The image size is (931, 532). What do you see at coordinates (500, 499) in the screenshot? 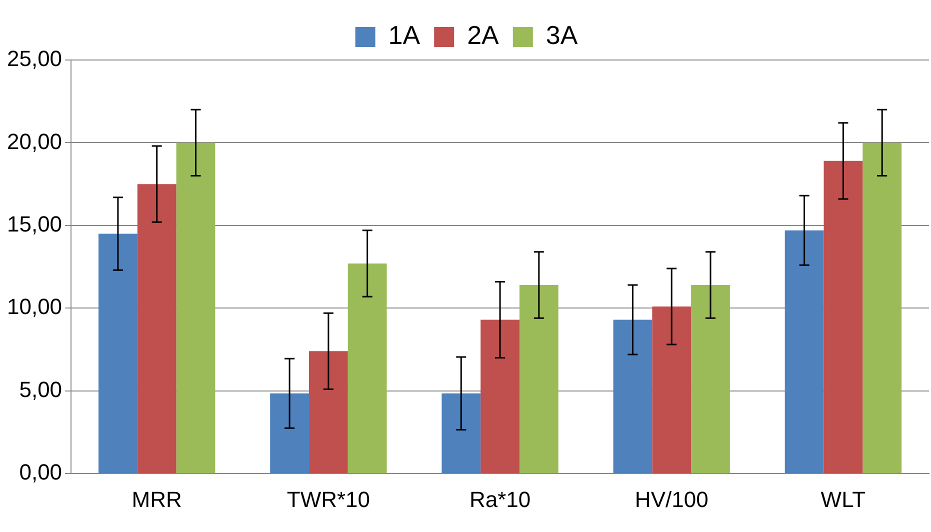
I see `x-tick-label: Ra*10` at bounding box center [500, 499].